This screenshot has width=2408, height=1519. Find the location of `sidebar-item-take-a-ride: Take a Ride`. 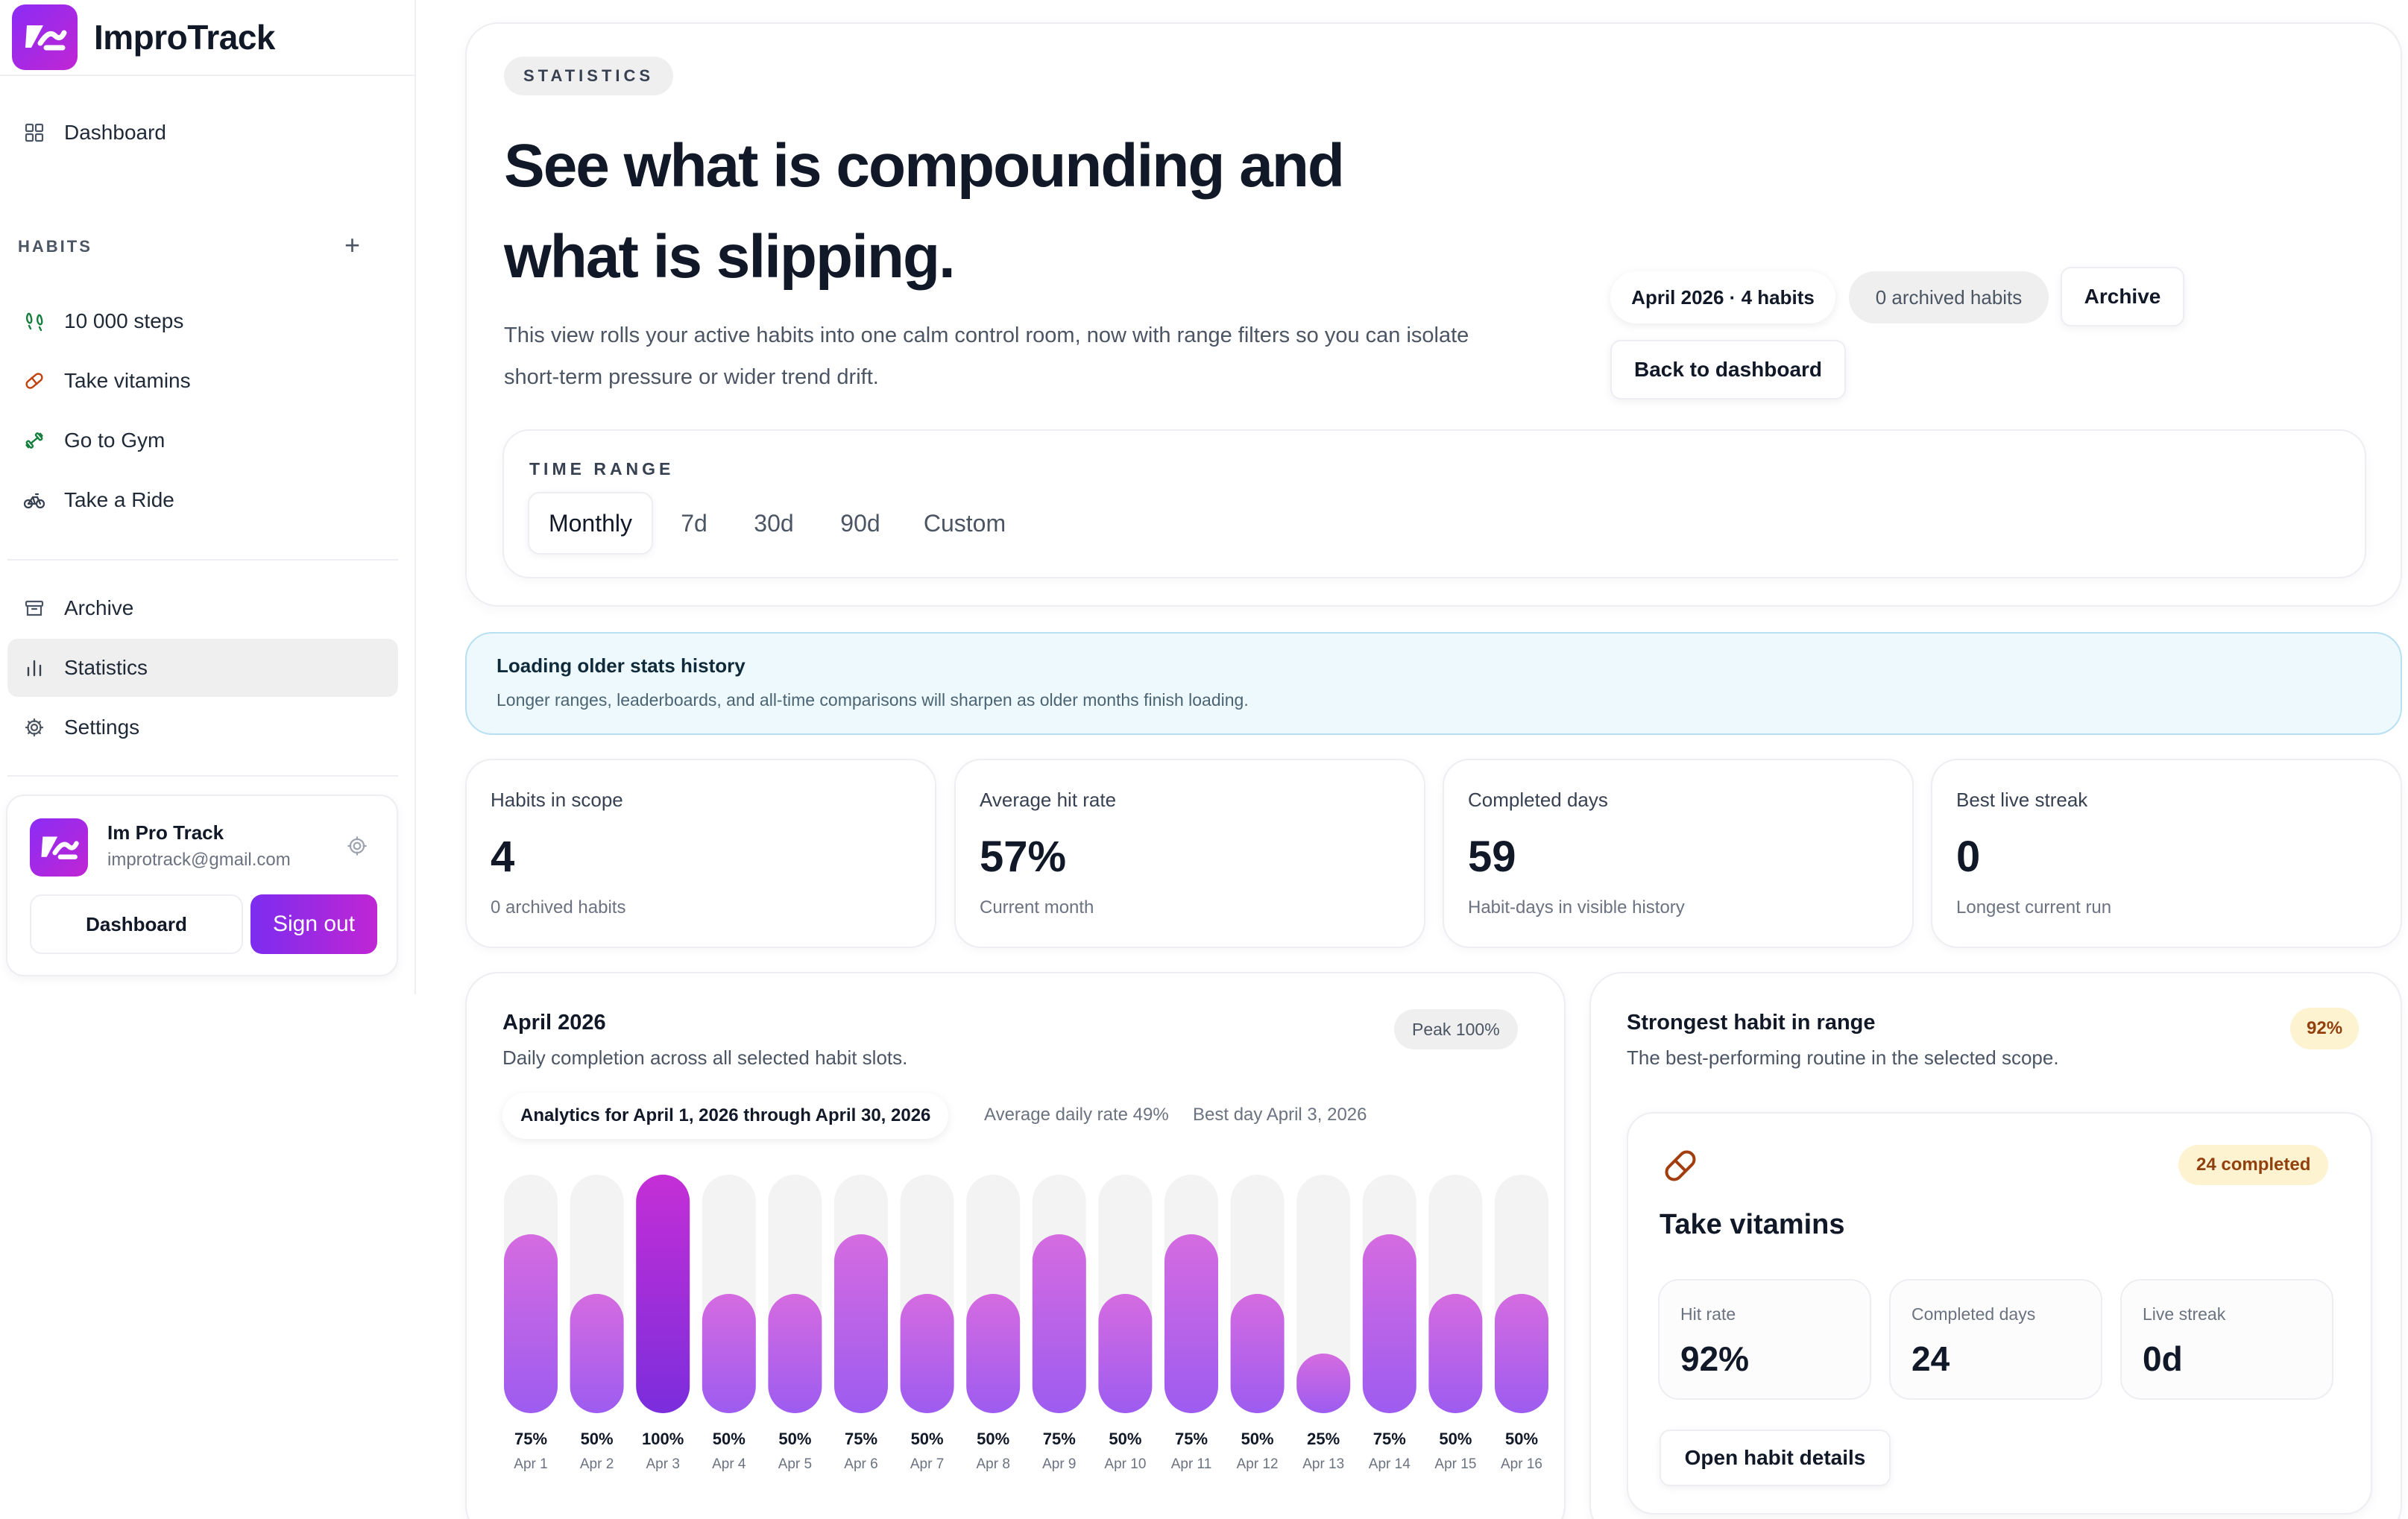

sidebar-item-take-a-ride: Take a Ride is located at coordinates (202, 500).